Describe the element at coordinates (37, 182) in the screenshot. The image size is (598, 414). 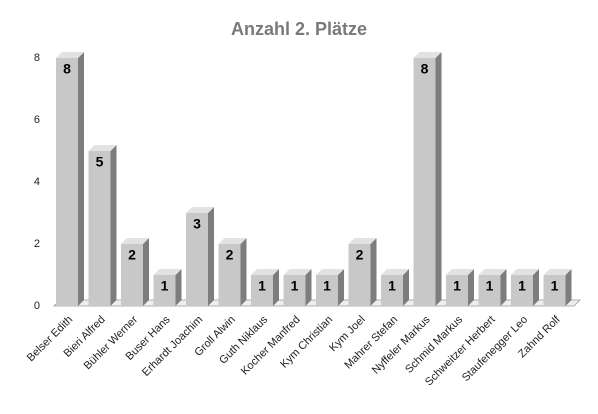
I see `y-tick-label: 4` at that location.